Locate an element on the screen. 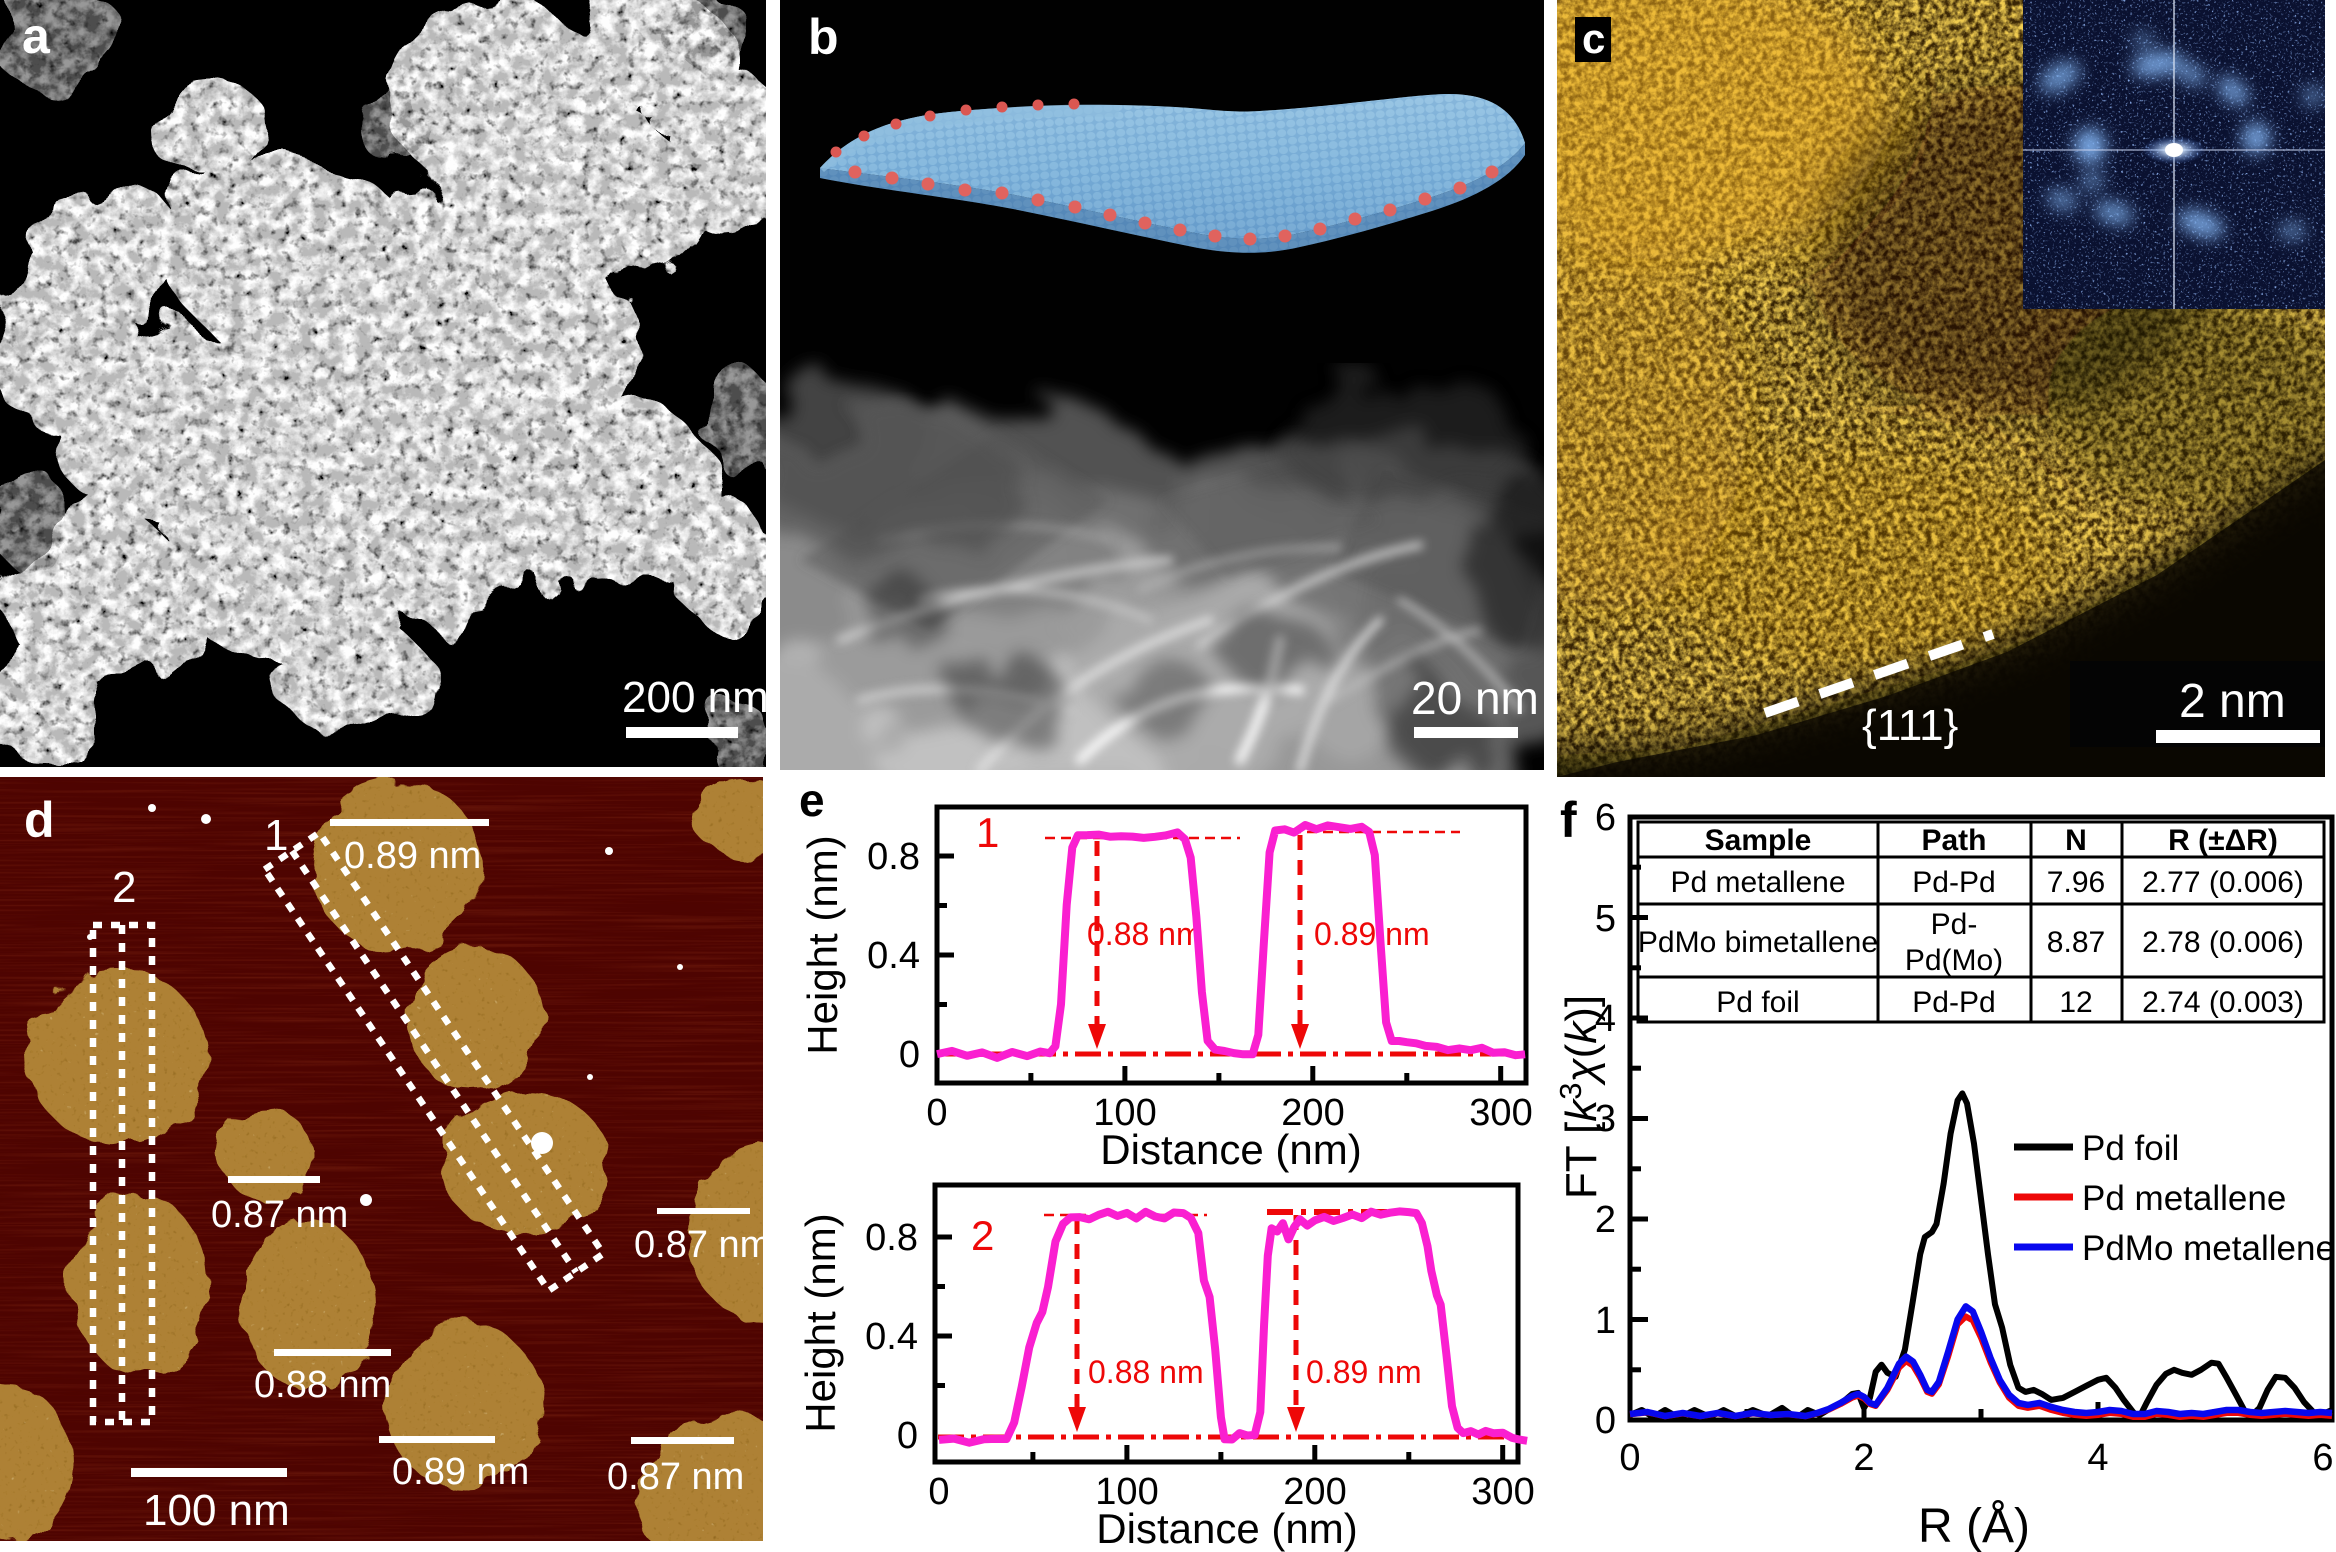 This screenshot has height=1552, width=2336. svg-text: Pd- is located at coordinates (1954, 924).